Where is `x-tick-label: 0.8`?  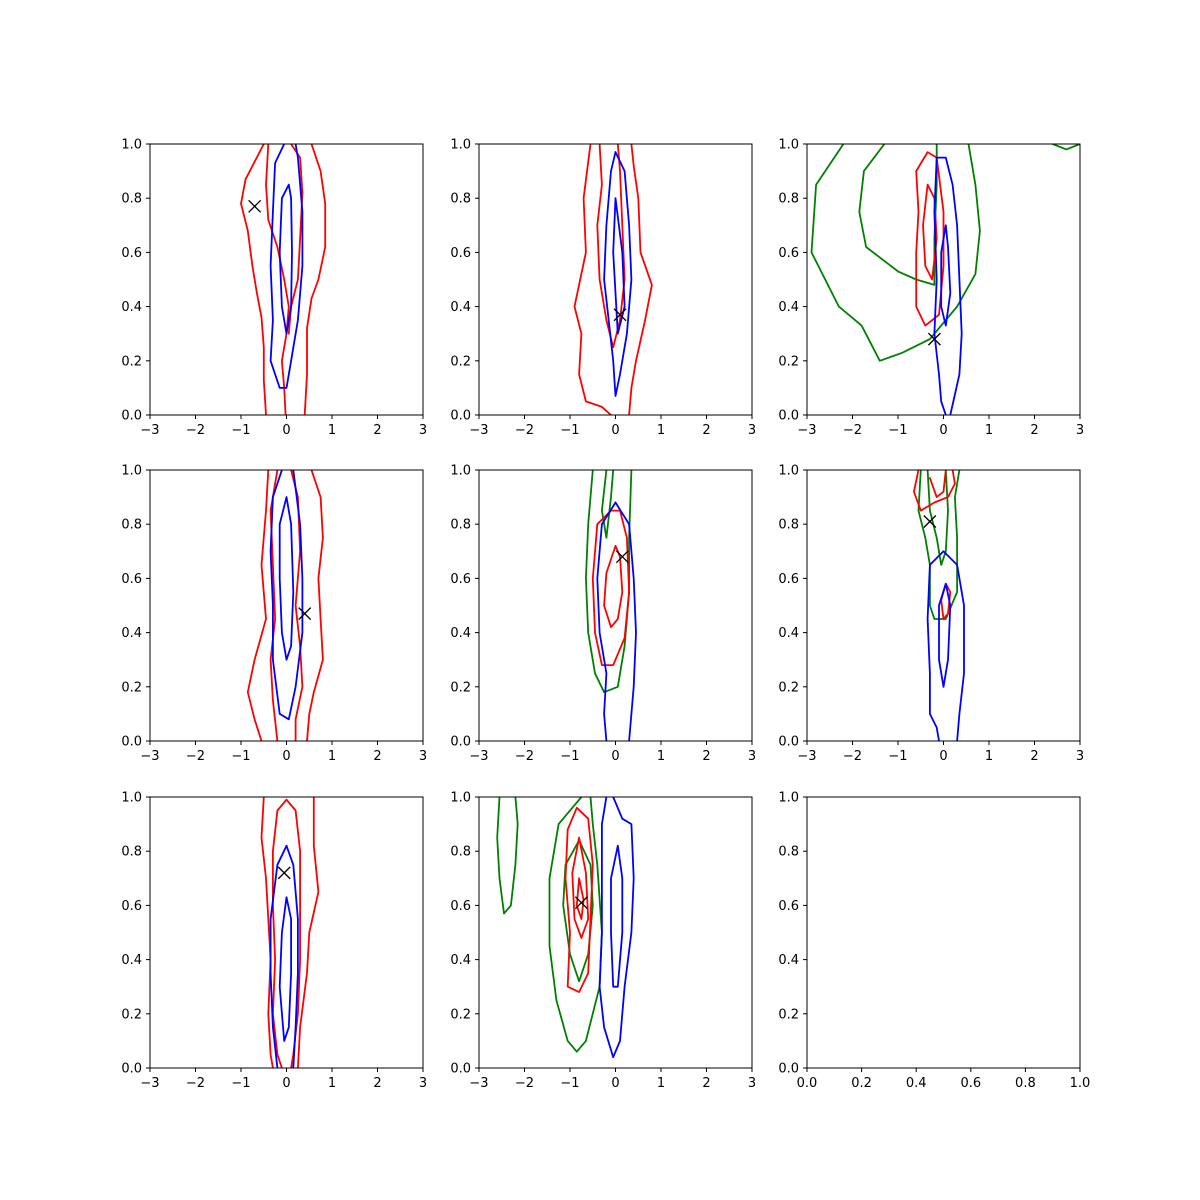
x-tick-label: 0.8 is located at coordinates (1025, 1083).